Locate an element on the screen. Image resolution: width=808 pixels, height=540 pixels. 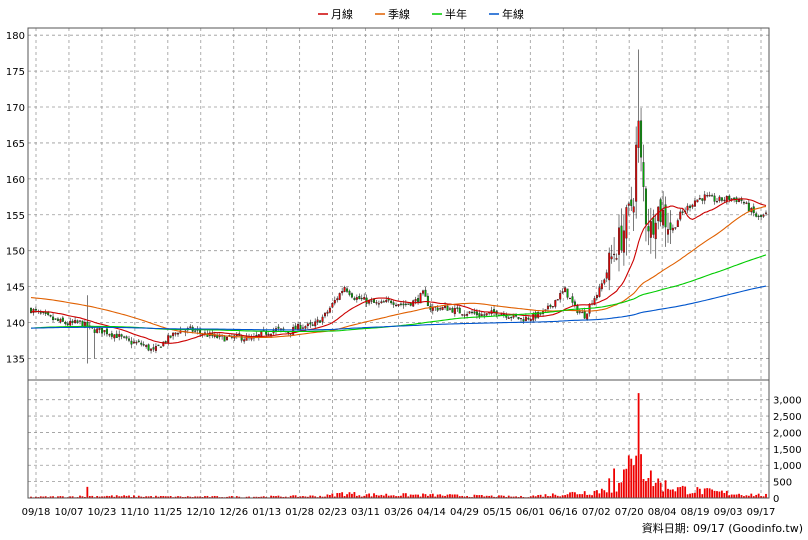
price-tick-150: 150 is located at coordinates (15, 252).